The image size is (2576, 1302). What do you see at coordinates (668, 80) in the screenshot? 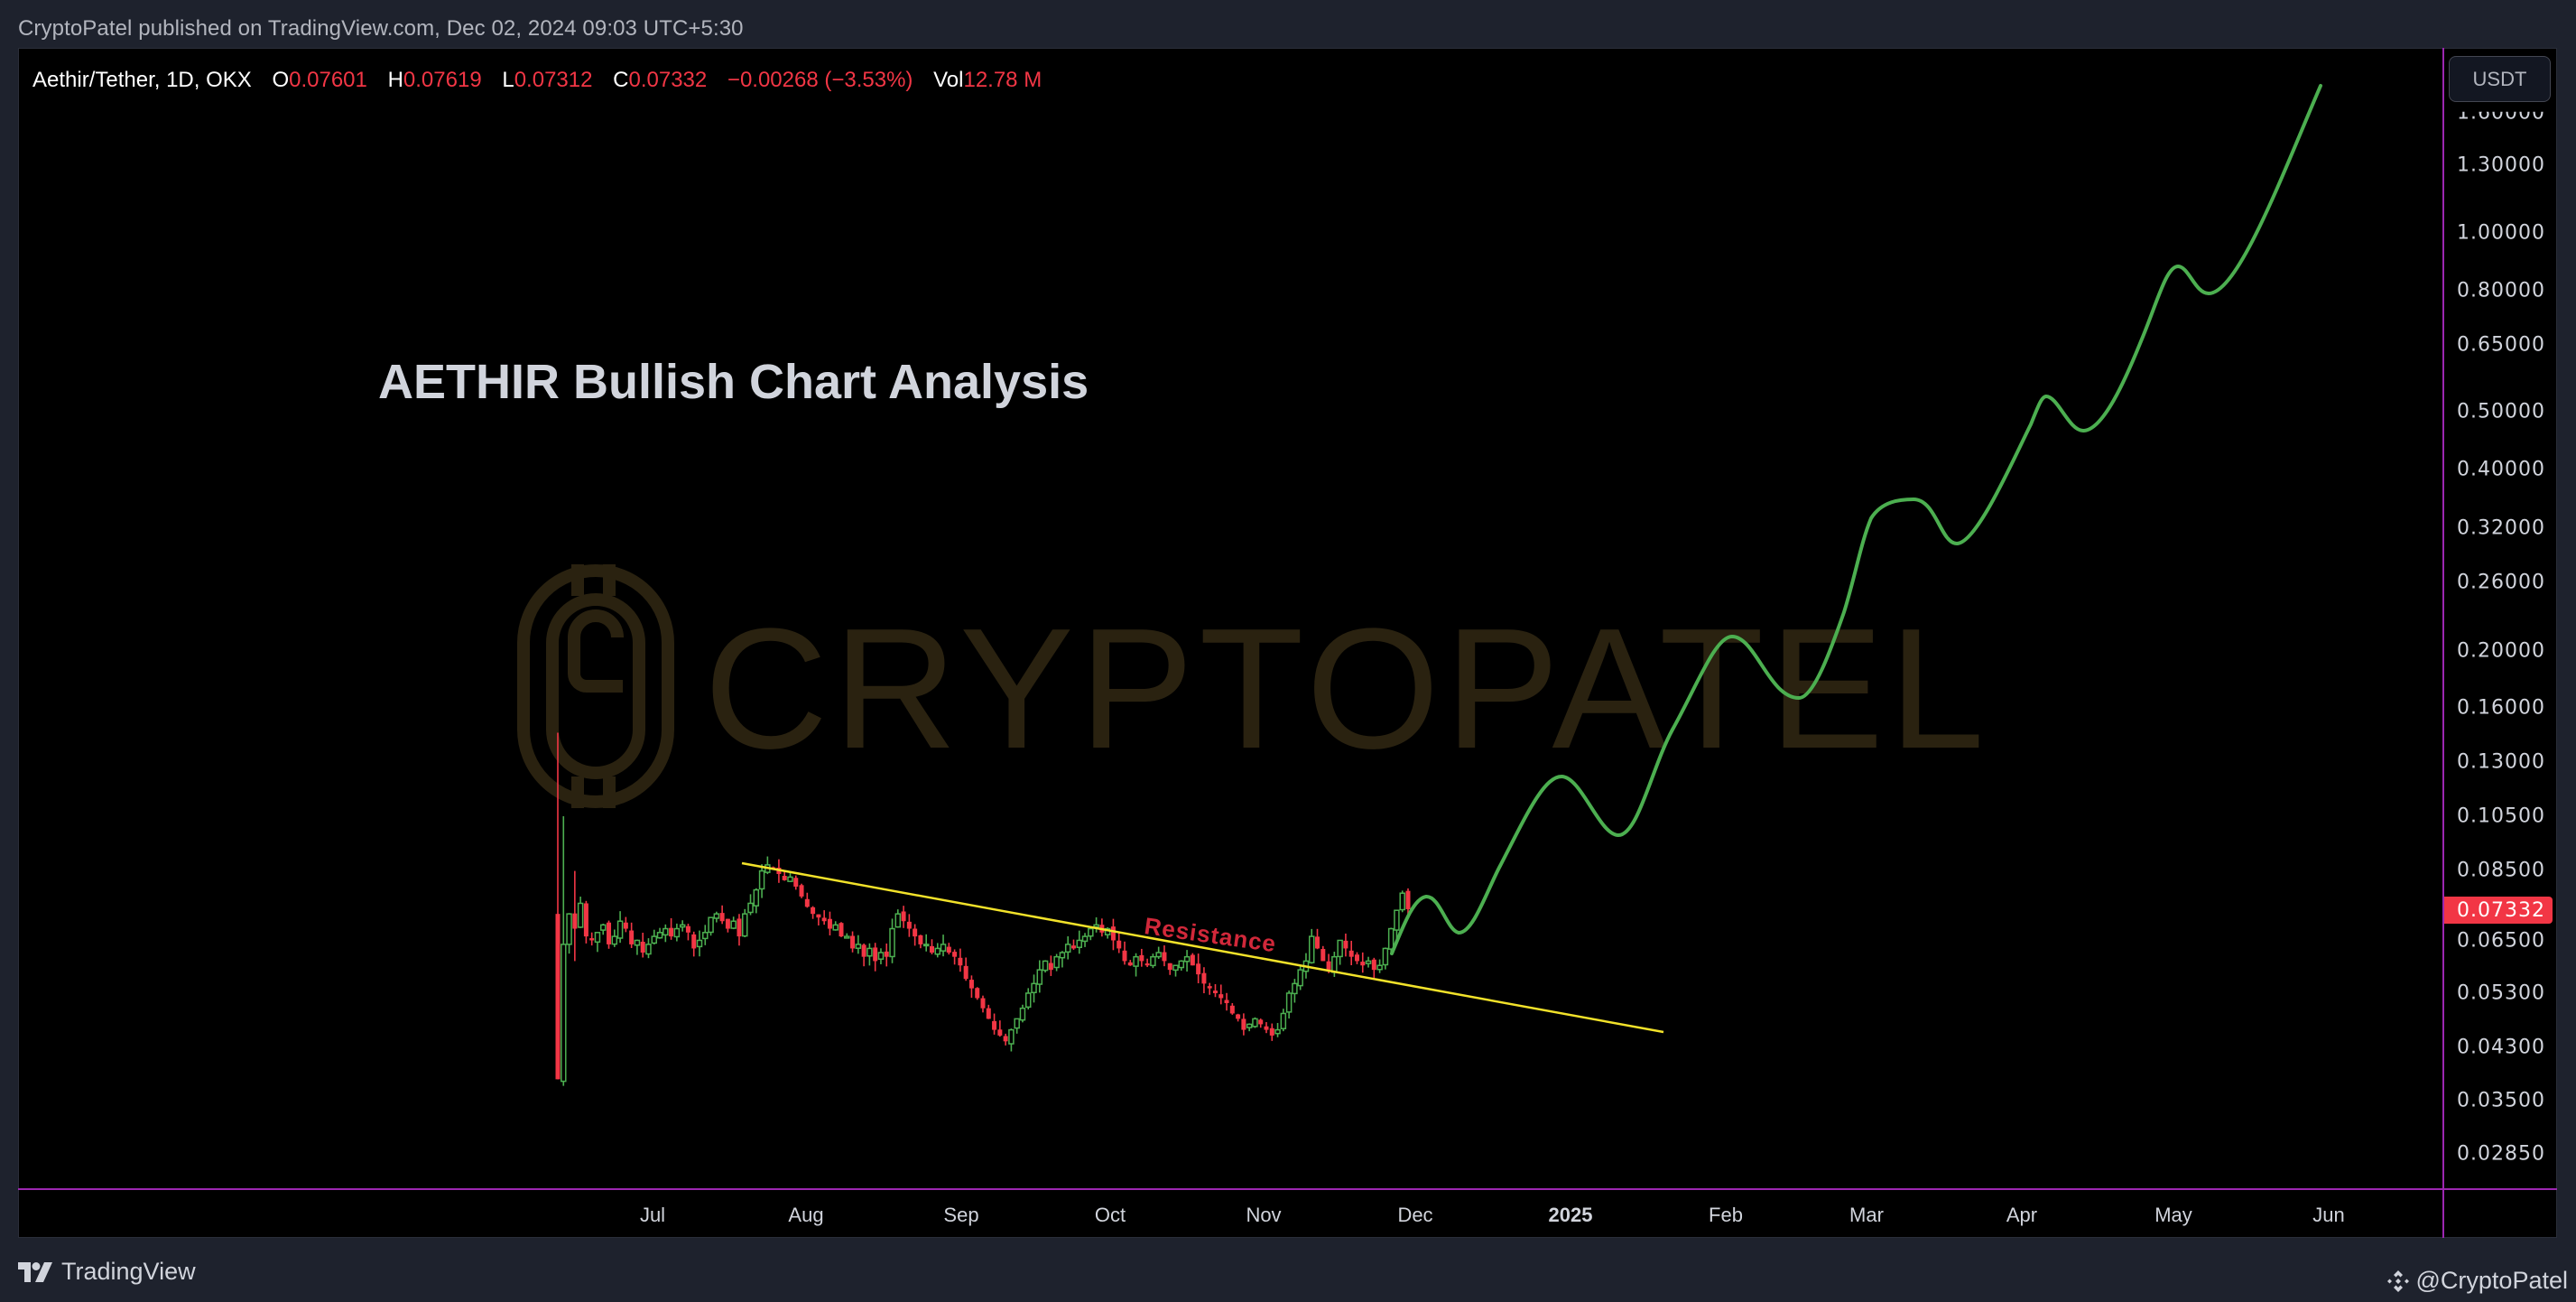
I see `legend-close-value: 0.07332` at bounding box center [668, 80].